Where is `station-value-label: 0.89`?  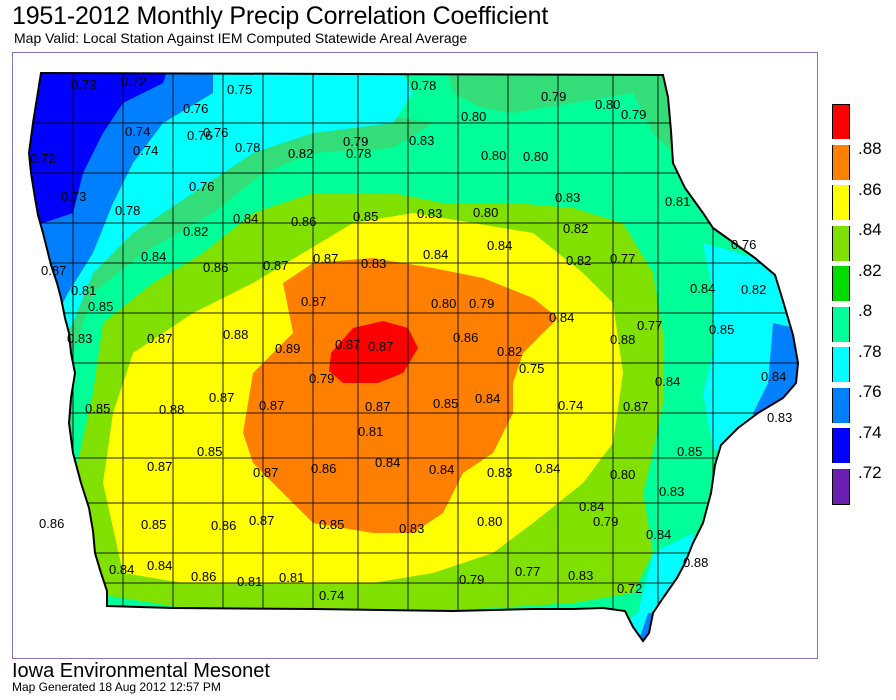 station-value-label: 0.89 is located at coordinates (287, 348).